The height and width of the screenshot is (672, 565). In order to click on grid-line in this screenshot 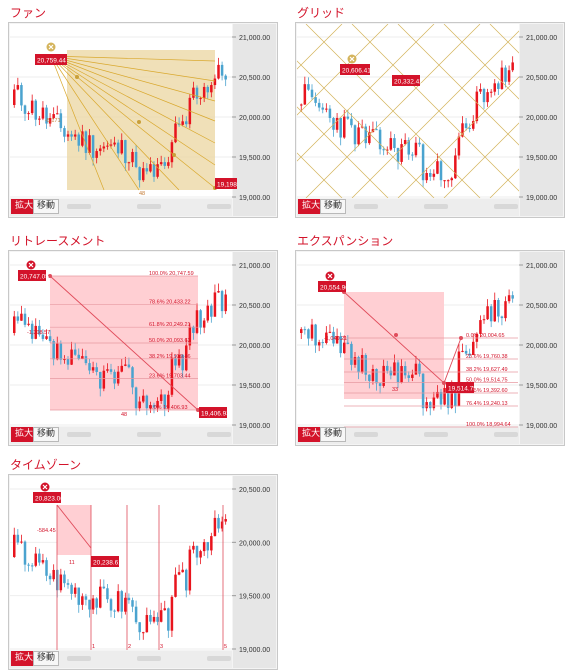, I will do `click(481, 62)`.